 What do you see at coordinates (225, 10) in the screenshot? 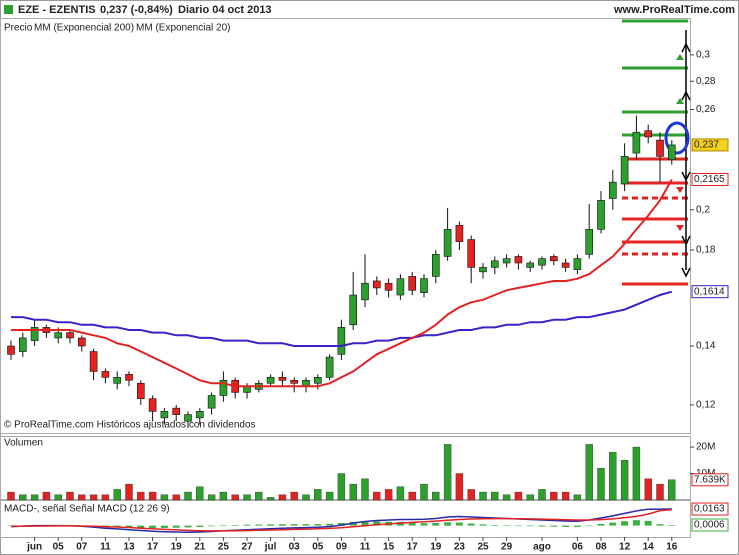
I see `period: Diario 04 oct 2013` at bounding box center [225, 10].